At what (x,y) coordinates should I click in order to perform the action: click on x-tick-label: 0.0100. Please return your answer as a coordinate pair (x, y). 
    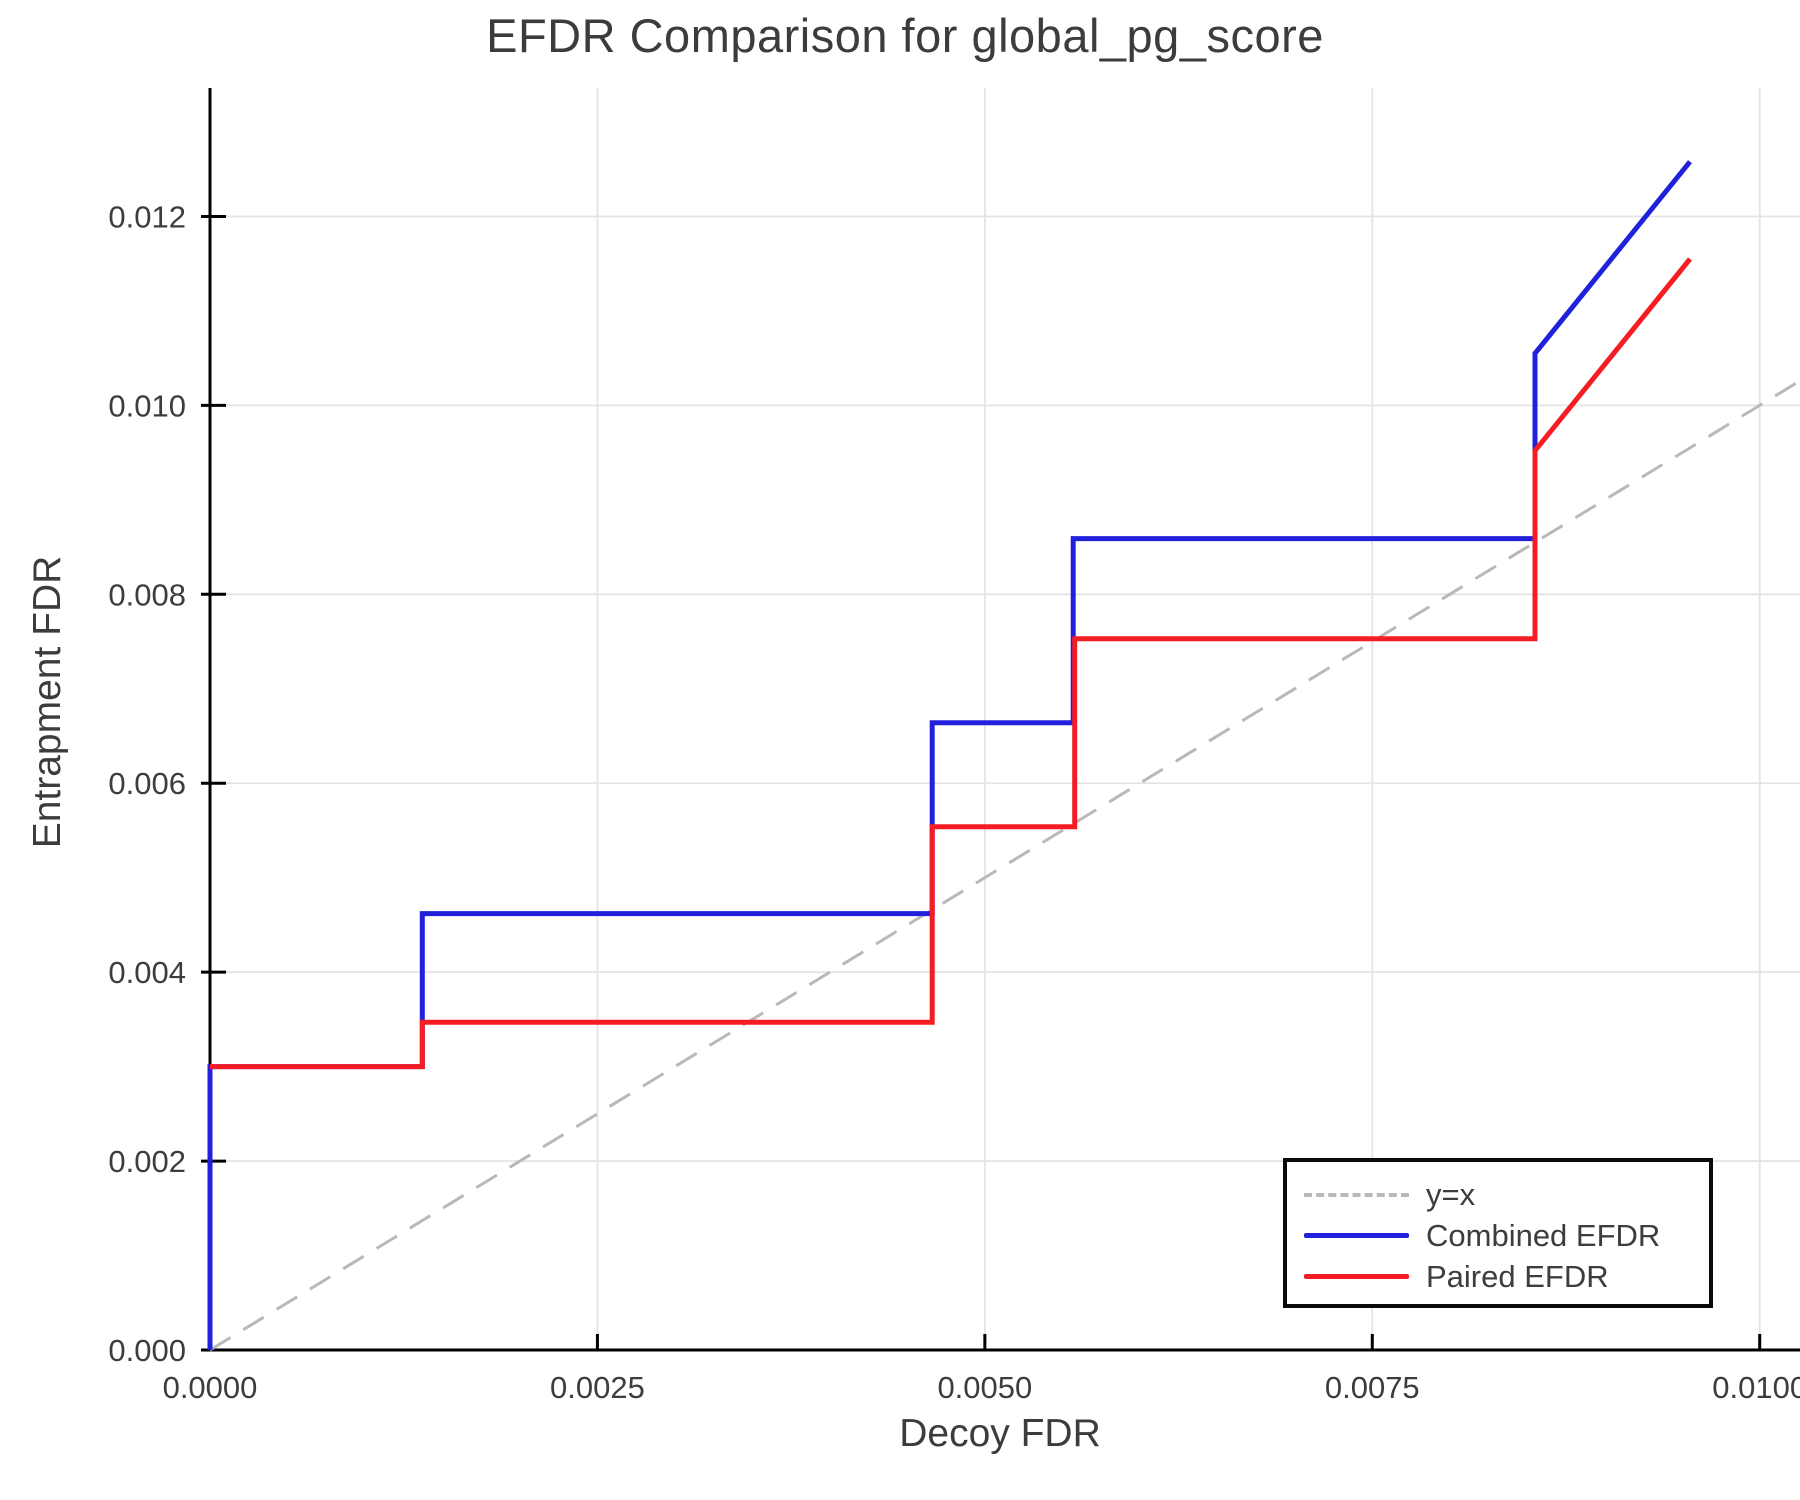
    Looking at the image, I should click on (1756, 1387).